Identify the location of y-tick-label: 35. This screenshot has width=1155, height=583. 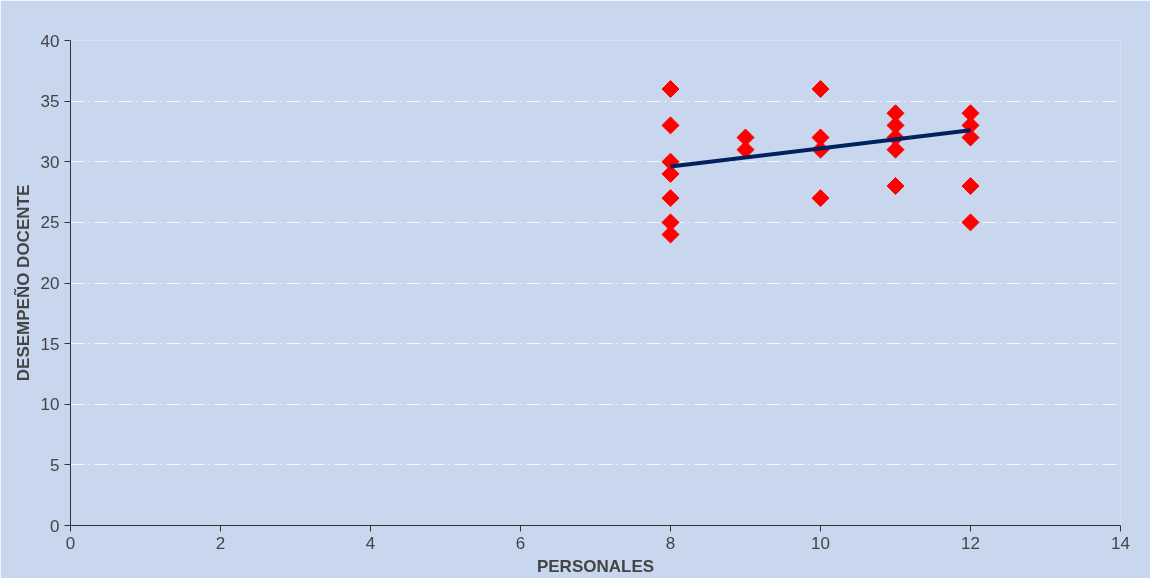
(50, 102).